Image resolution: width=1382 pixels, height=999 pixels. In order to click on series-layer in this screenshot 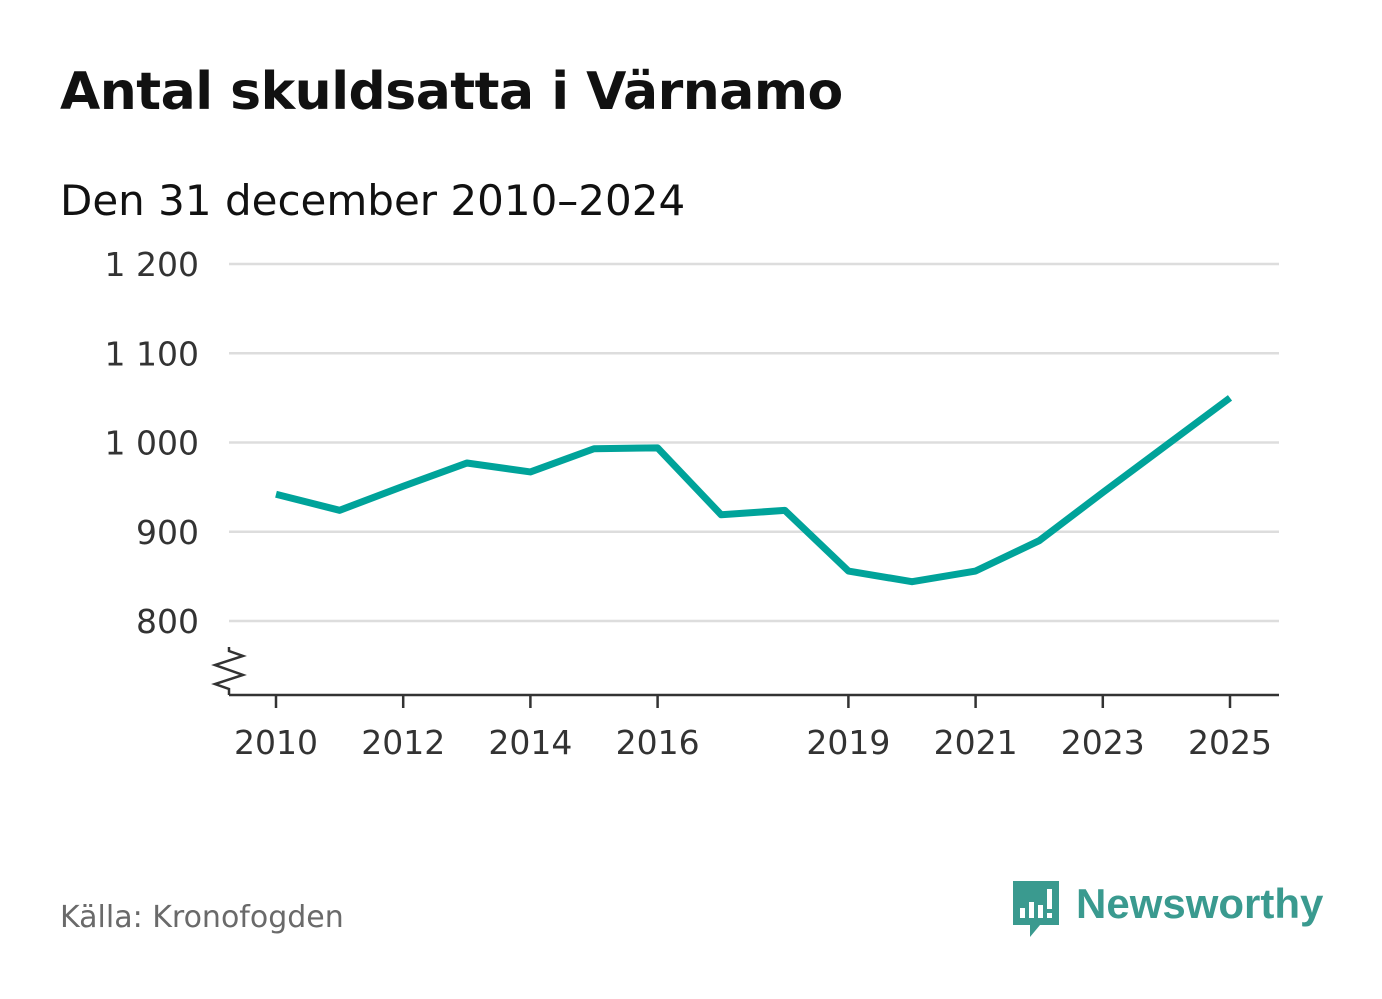, I will do `click(754, 490)`.